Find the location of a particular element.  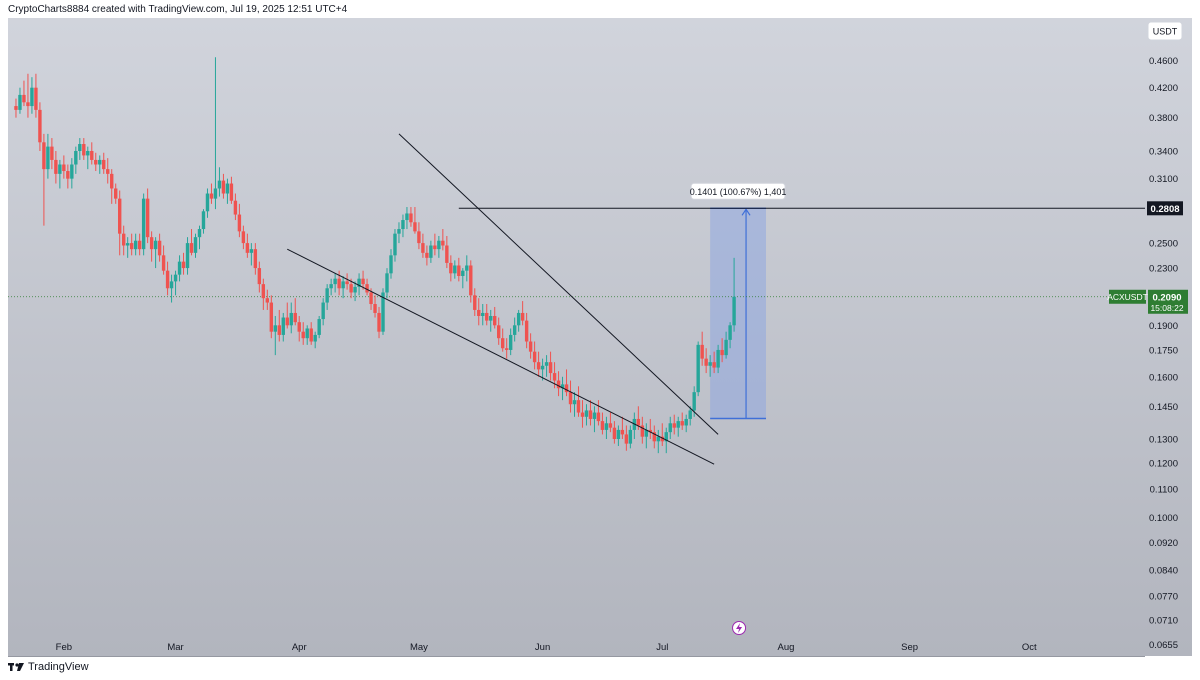

current-price-box is located at coordinates (1168, 301).